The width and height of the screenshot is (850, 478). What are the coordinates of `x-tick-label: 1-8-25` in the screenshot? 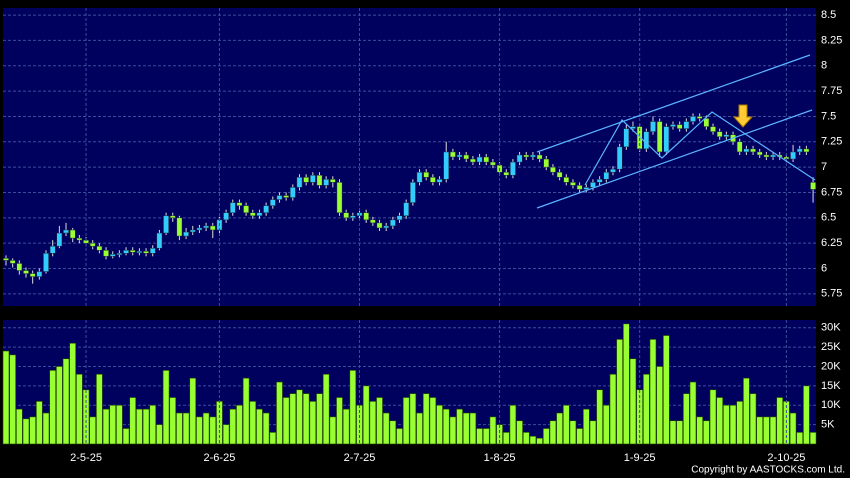 It's located at (500, 458).